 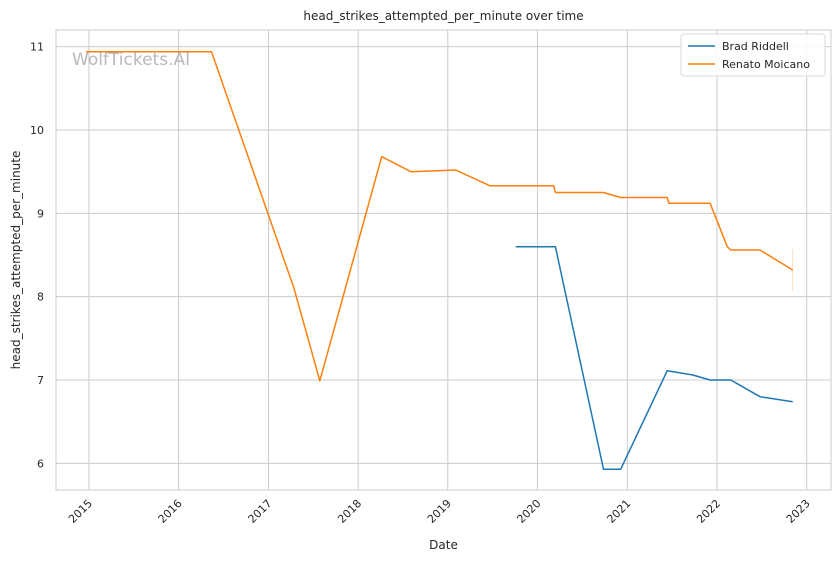 I want to click on y-axis-label: head_strikes_attempted_per_minute, so click(x=16, y=260).